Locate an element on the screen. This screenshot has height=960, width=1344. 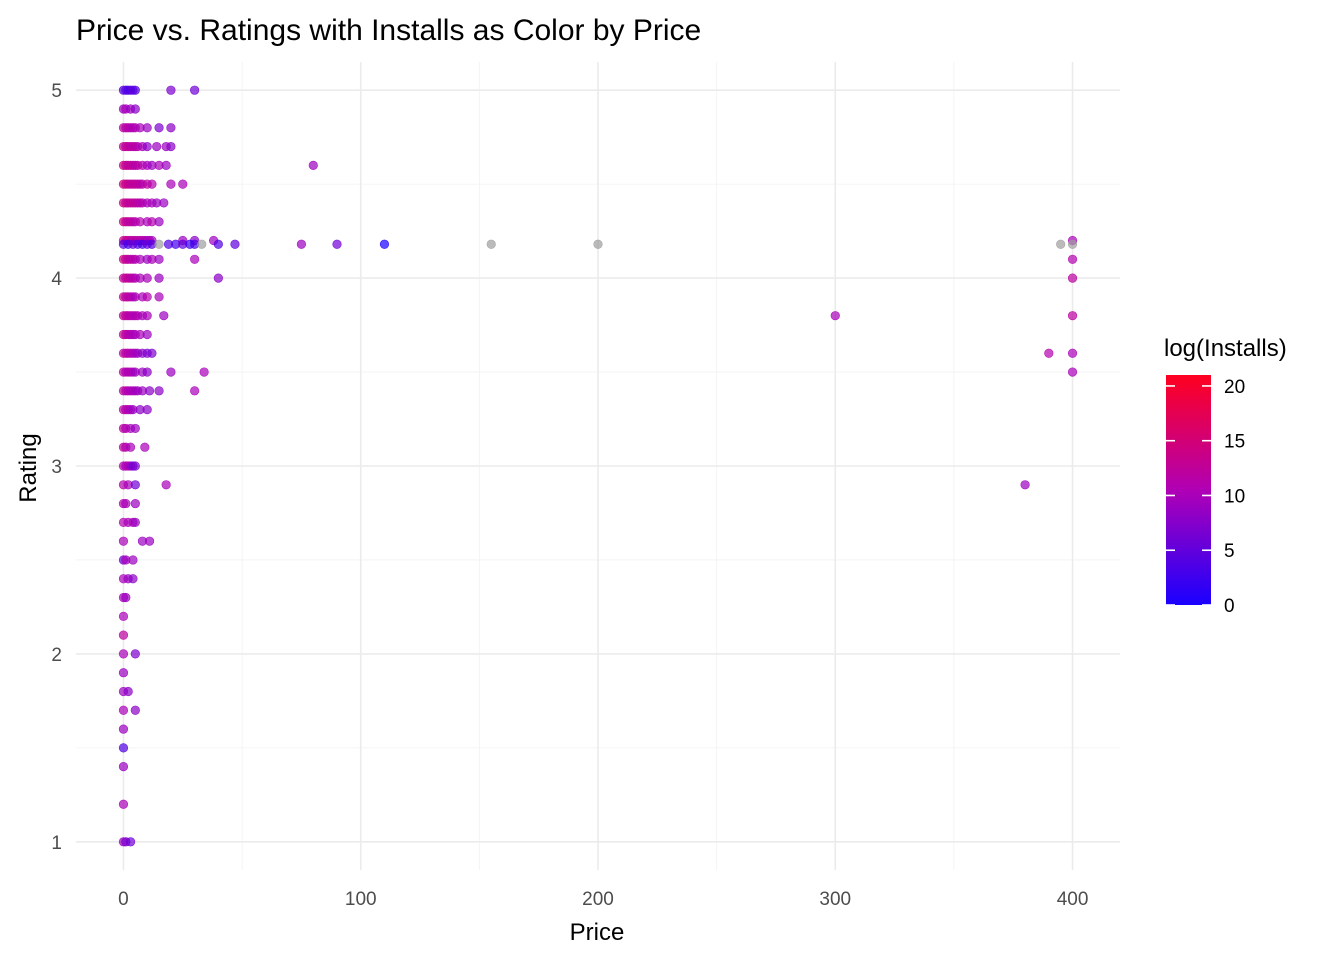
x-tick-label: 400 is located at coordinates (1073, 899).